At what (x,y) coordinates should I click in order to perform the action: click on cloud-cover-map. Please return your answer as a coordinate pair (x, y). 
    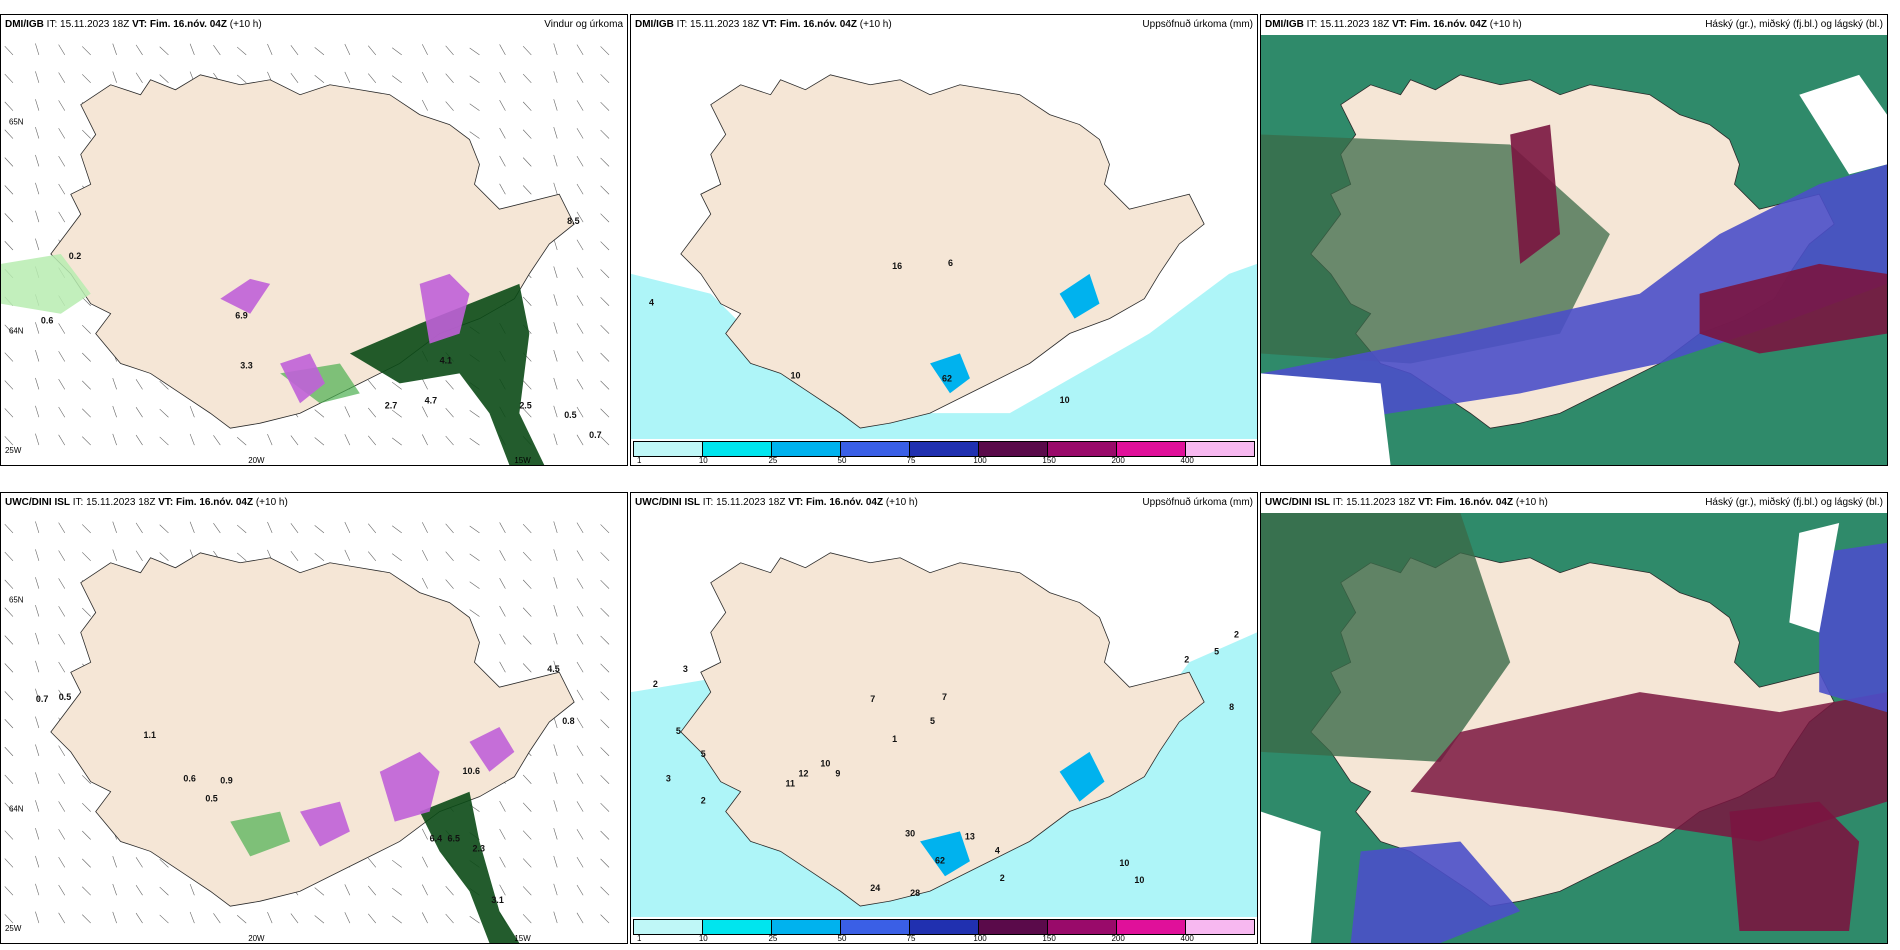
    Looking at the image, I should click on (1574, 728).